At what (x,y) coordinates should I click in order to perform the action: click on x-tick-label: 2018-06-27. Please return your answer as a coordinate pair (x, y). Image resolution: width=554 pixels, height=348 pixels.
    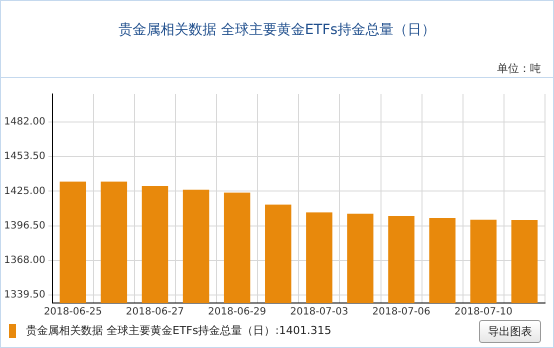
    Looking at the image, I should click on (155, 312).